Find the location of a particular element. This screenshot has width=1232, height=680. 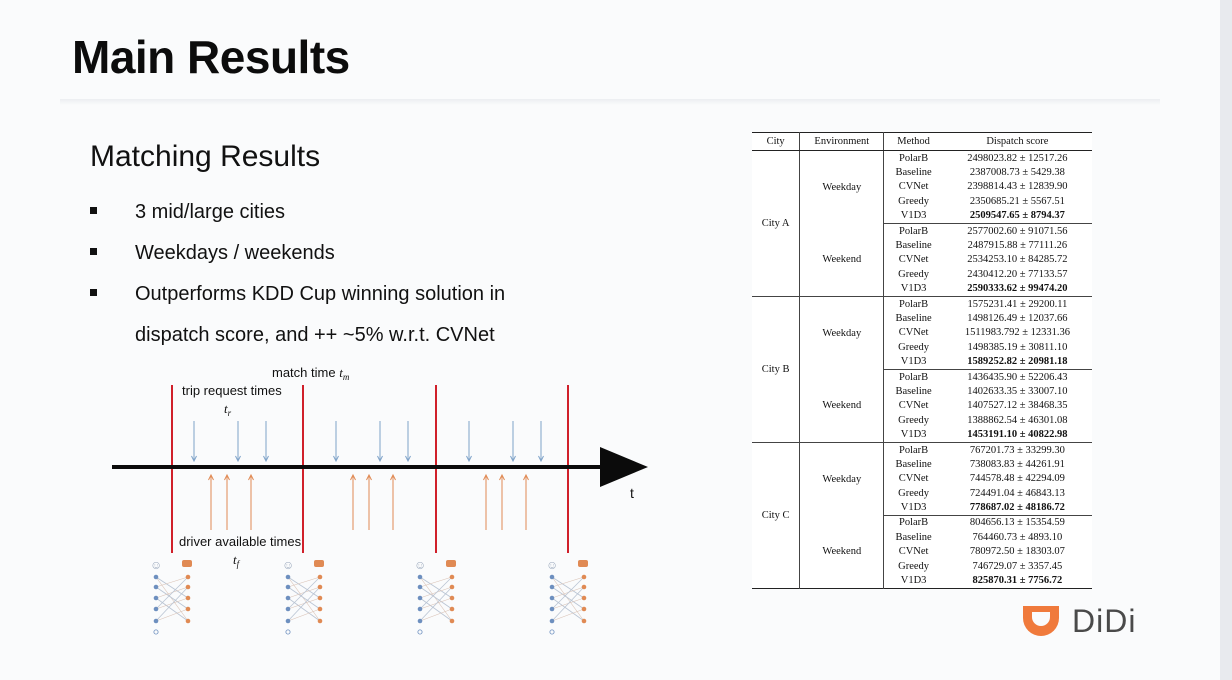

score-cell: 1498126.49 ± 12037.66 is located at coordinates (1017, 318).